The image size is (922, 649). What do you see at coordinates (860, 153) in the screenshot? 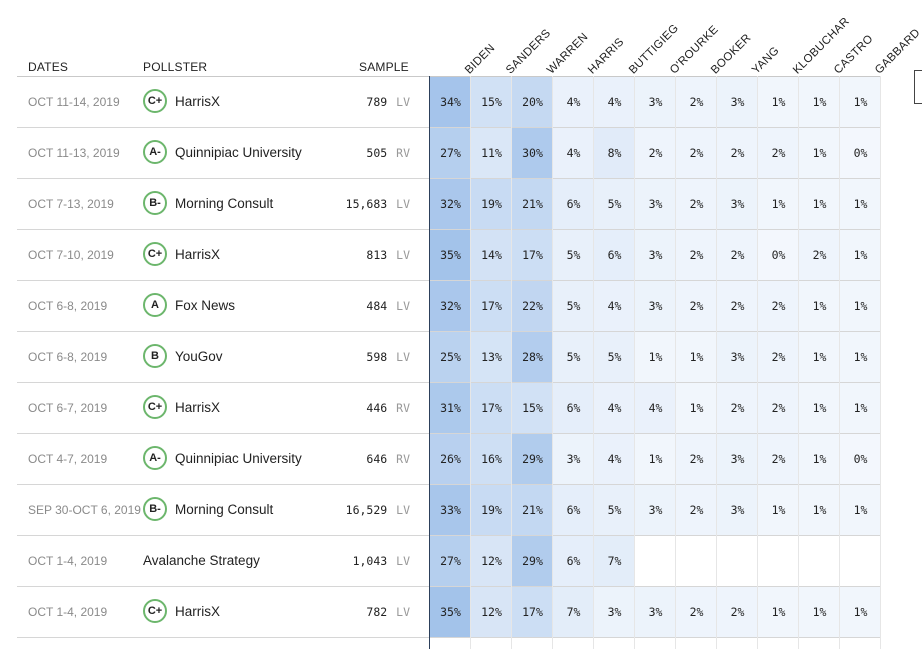
I see `pct-cell-gabbard: 0%` at bounding box center [860, 153].